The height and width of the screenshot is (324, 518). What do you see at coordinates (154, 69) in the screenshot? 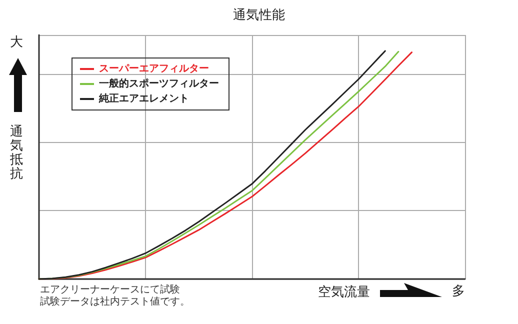
I see `legend-label: スーパーエアフィルター` at bounding box center [154, 69].